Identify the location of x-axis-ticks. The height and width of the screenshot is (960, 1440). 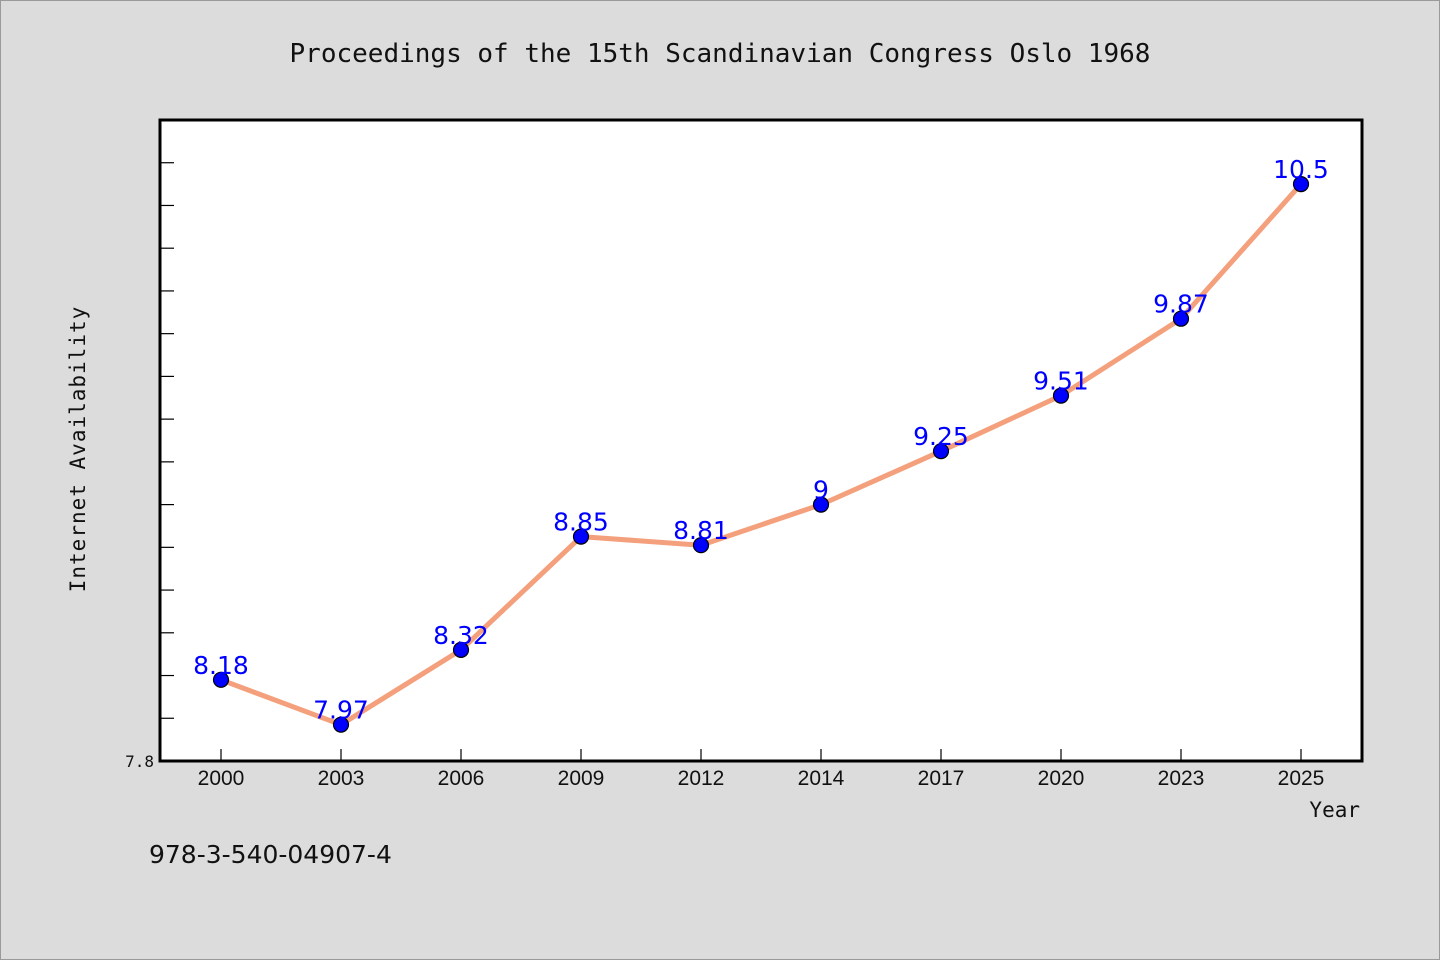
(761, 755).